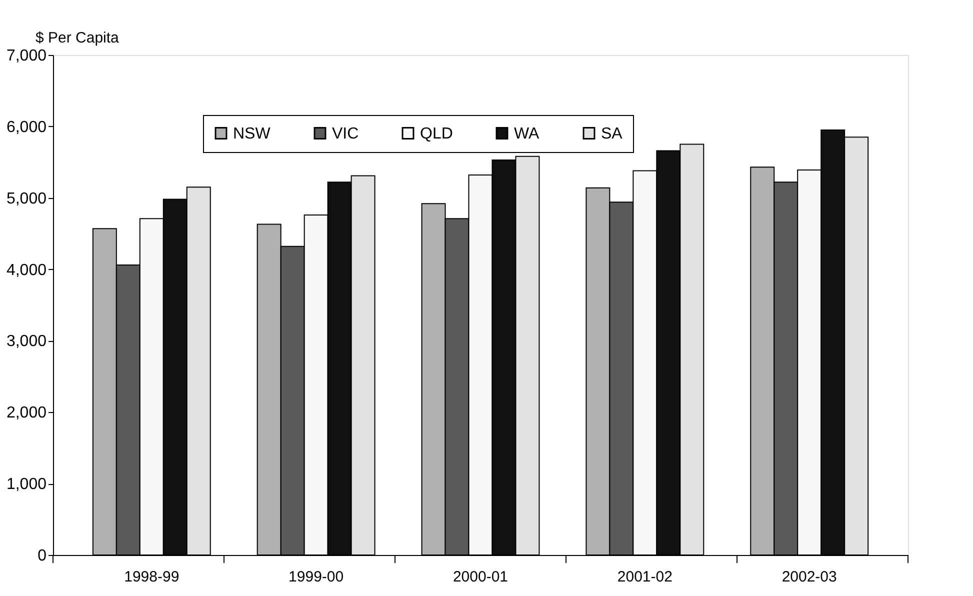 The width and height of the screenshot is (973, 596). I want to click on y-tick-label: 6,000, so click(26, 127).